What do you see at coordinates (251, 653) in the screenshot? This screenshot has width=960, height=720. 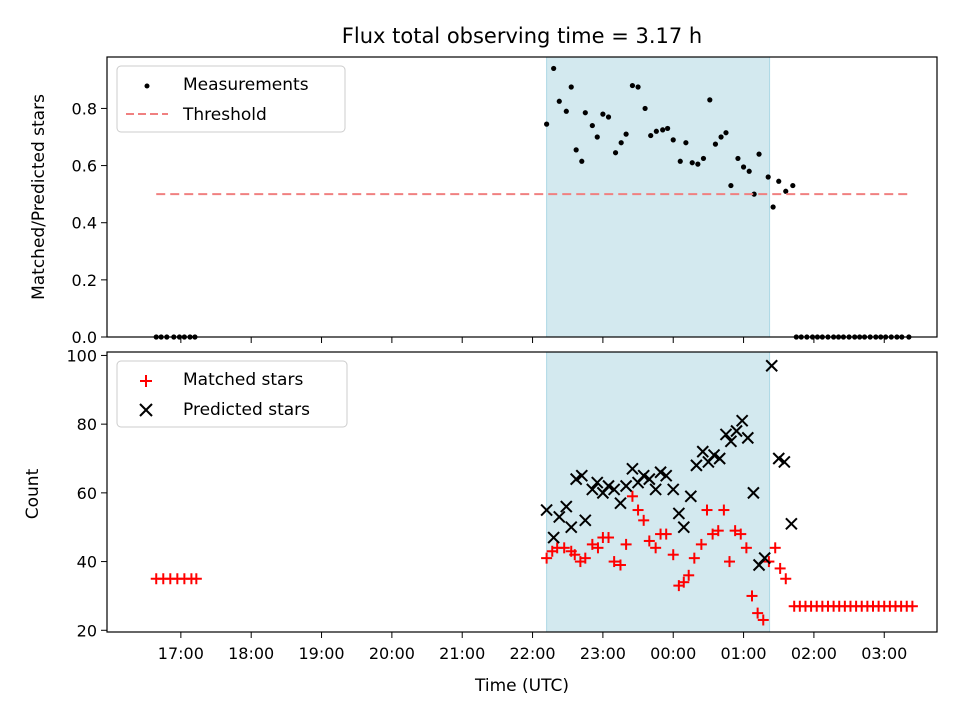 I see `x-tick-label: 18:00` at bounding box center [251, 653].